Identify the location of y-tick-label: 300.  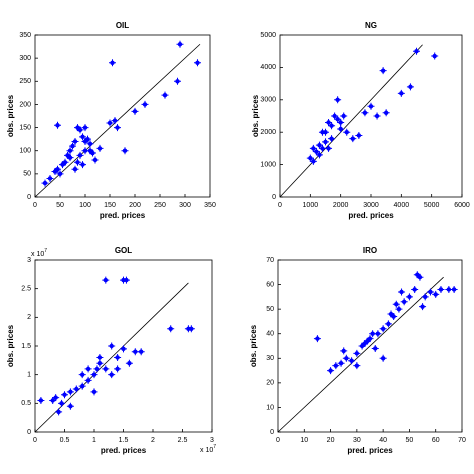
(25, 58).